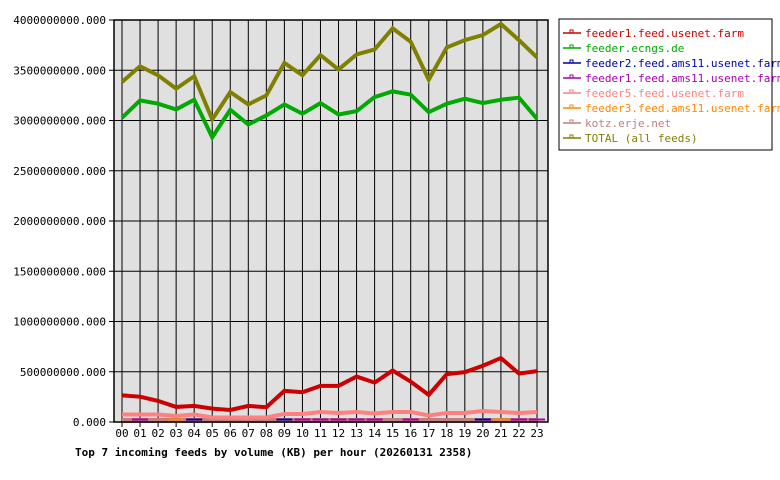  Describe the element at coordinates (195, 433) in the screenshot. I see `x-tick-label: 04` at that location.